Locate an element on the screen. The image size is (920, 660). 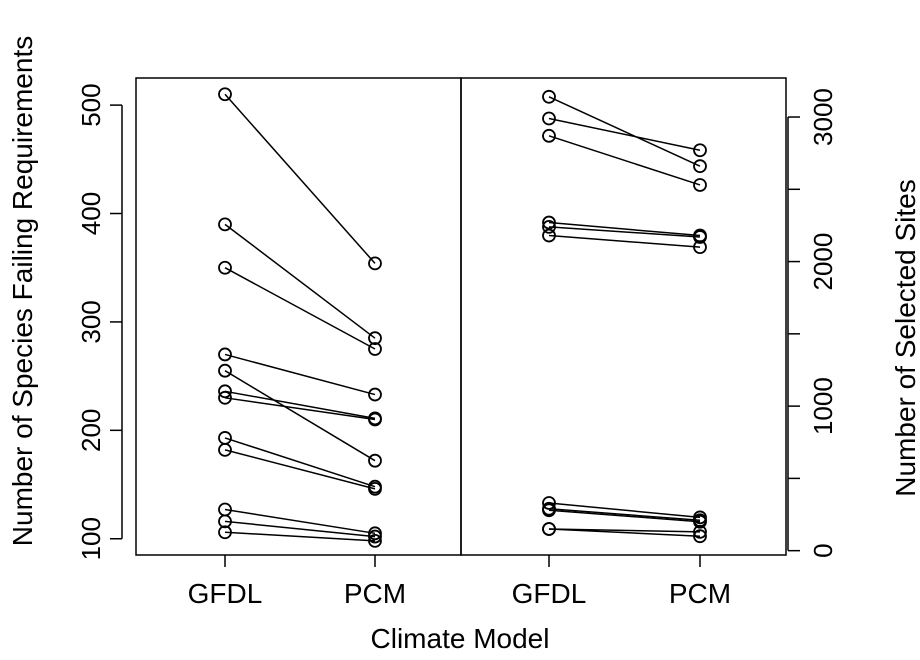
point-species-4-gfdl is located at coordinates (225, 354).